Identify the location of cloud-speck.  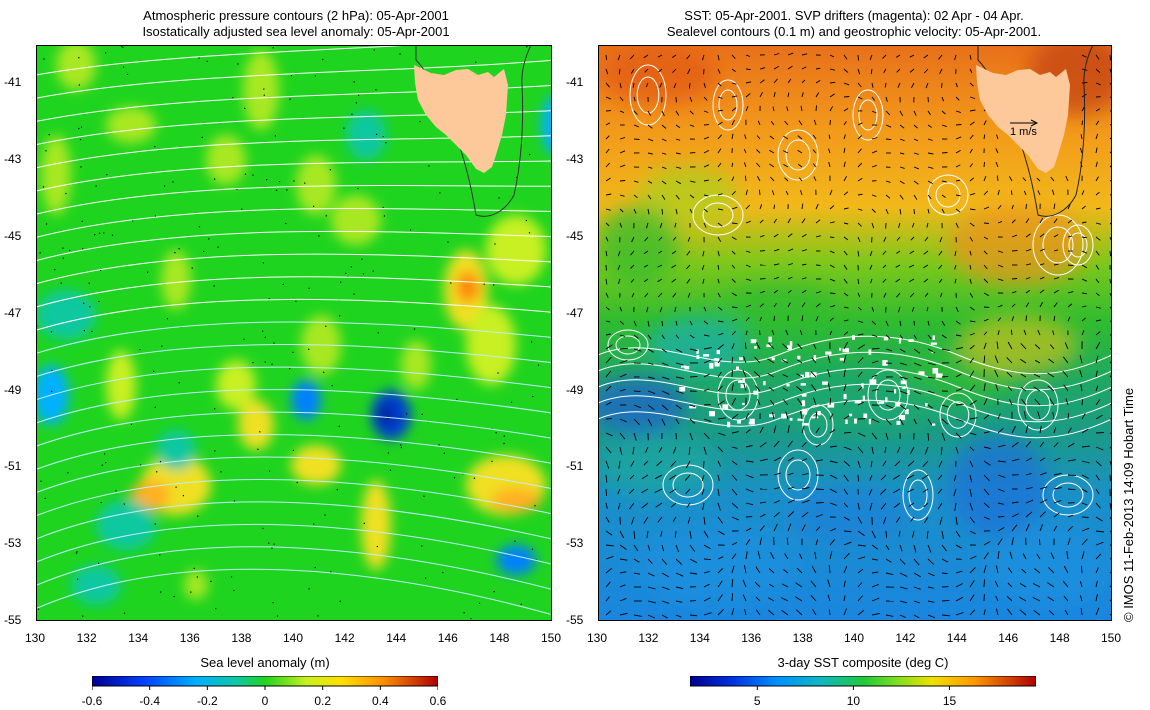
(853, 337).